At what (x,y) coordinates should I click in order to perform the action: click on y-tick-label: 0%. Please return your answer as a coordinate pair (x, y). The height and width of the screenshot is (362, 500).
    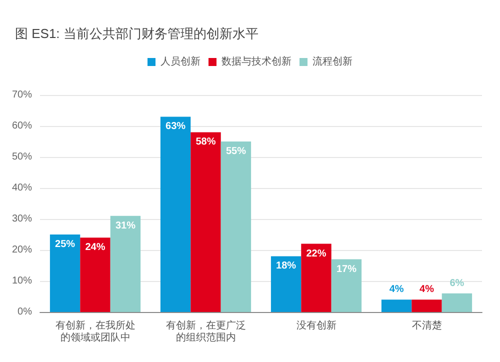
    Looking at the image, I should click on (25, 312).